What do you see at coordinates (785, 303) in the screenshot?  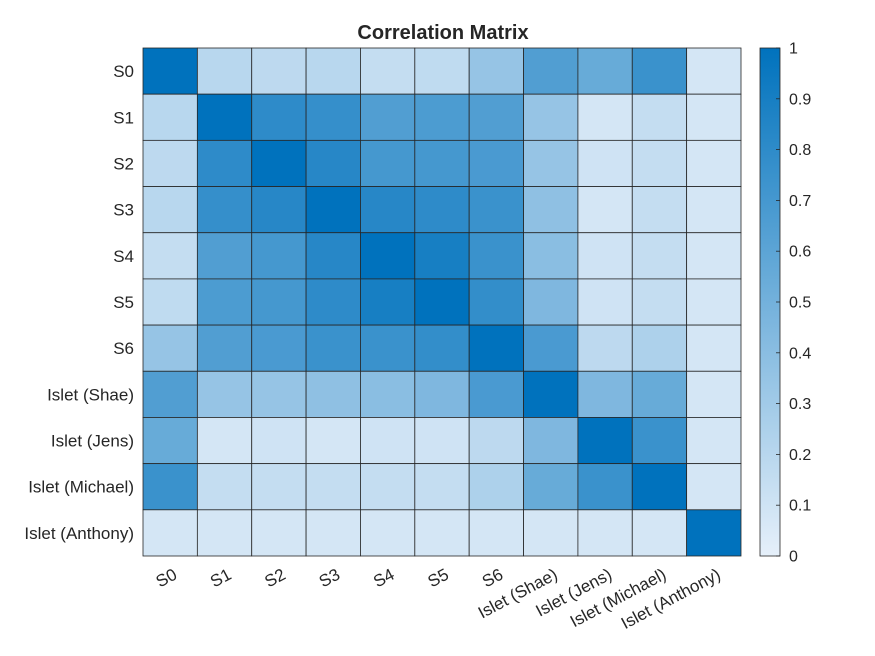 I see `colorbar: 0 0.1 0.2 0.3 0.4 0.5 0.6 0.7 0.8 0.9 1` at bounding box center [785, 303].